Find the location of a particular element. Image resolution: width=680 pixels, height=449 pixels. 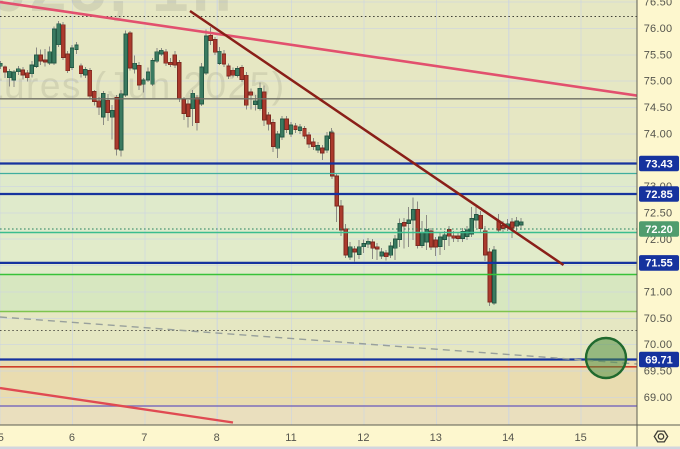

svg-text: 75.50 is located at coordinates (658, 55).